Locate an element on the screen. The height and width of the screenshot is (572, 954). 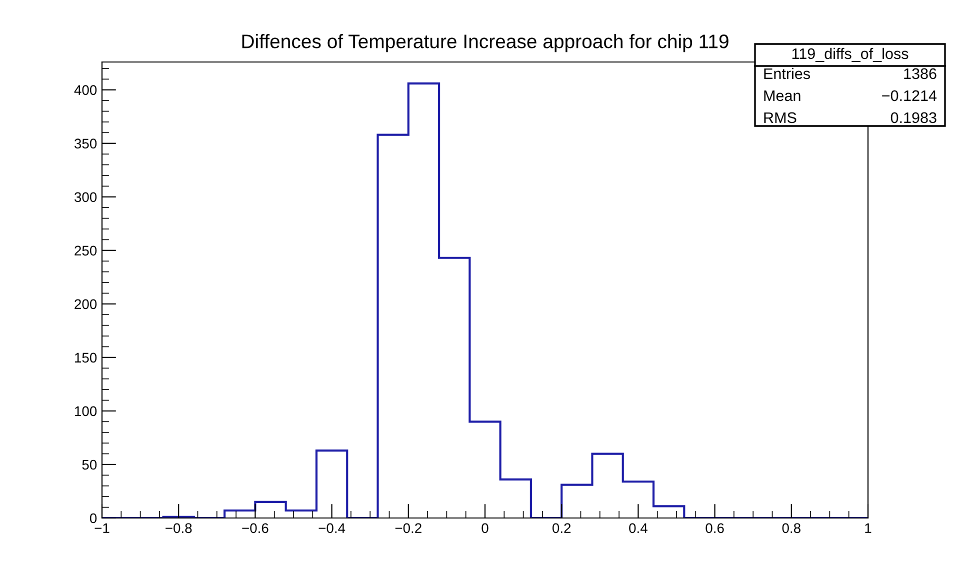
y-tick-label: 250 is located at coordinates (85, 251).